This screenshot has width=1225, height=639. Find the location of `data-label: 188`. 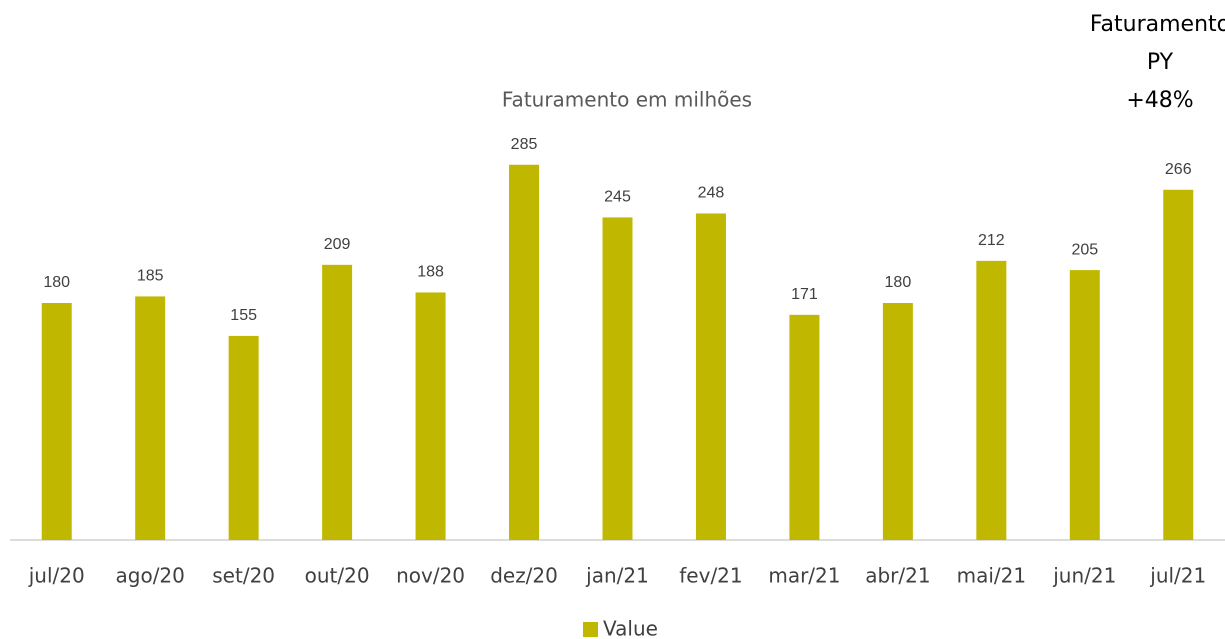

data-label: 188 is located at coordinates (430, 272).